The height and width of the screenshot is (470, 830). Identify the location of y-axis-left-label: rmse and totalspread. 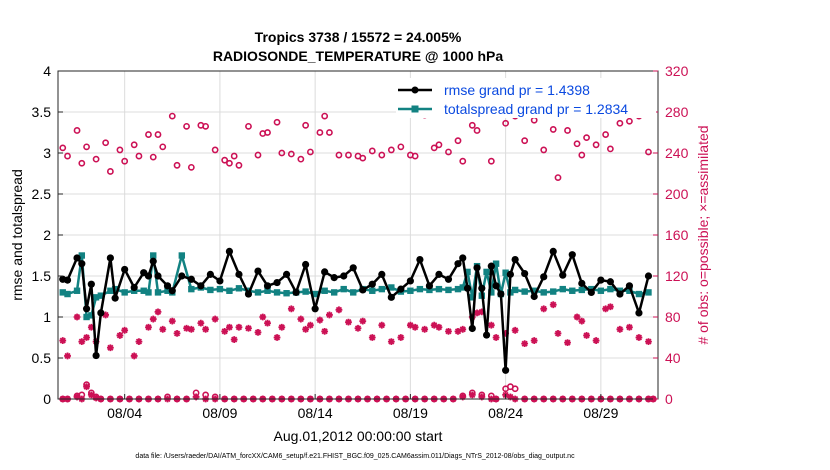
(17, 235).